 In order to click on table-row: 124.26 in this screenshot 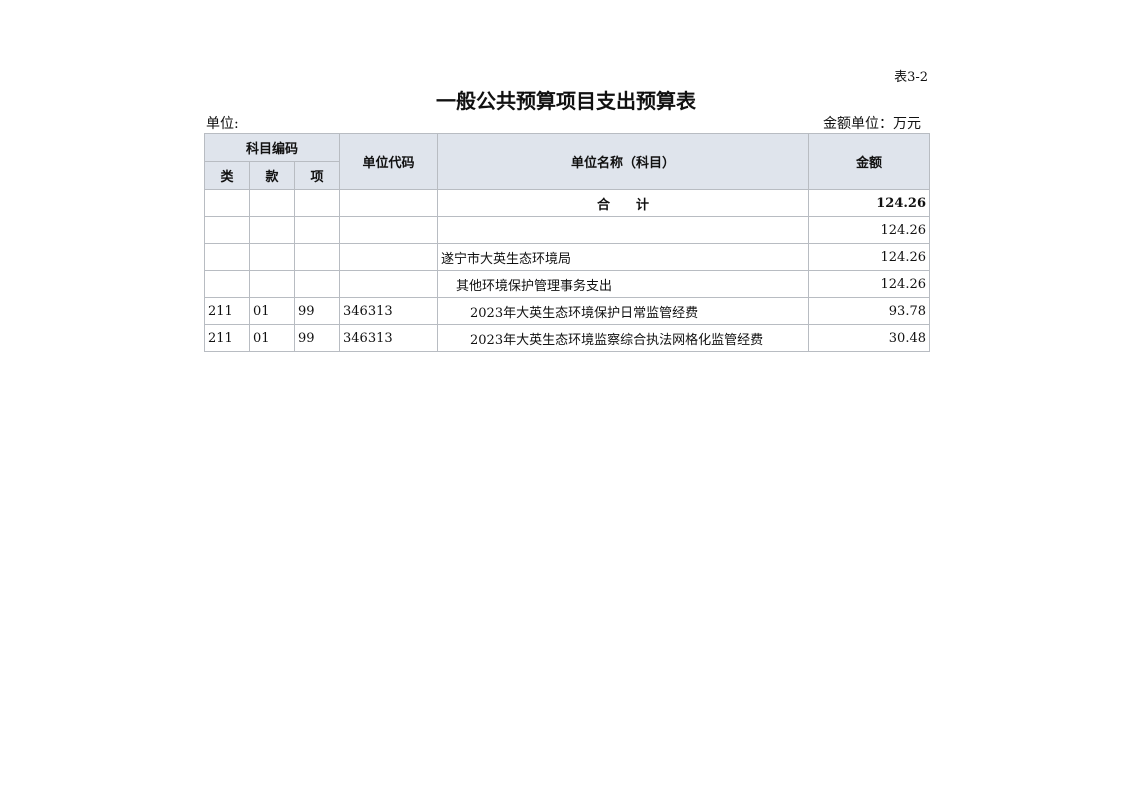, I will do `click(567, 230)`.